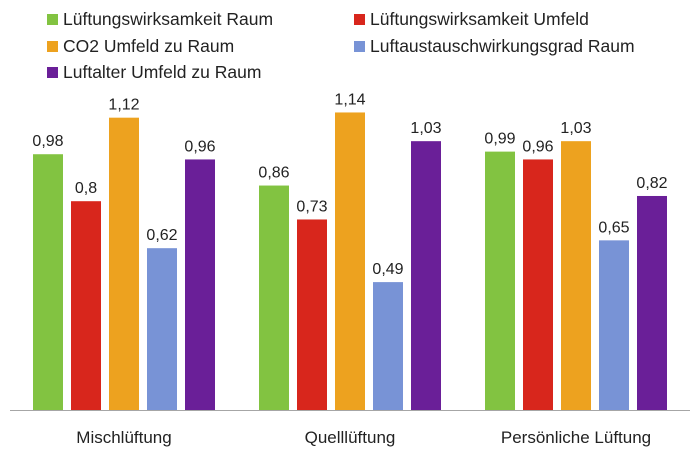 This screenshot has height=451, width=700. I want to click on legend-label: Luftaustauschwirkungsgrad Raum, so click(502, 46).